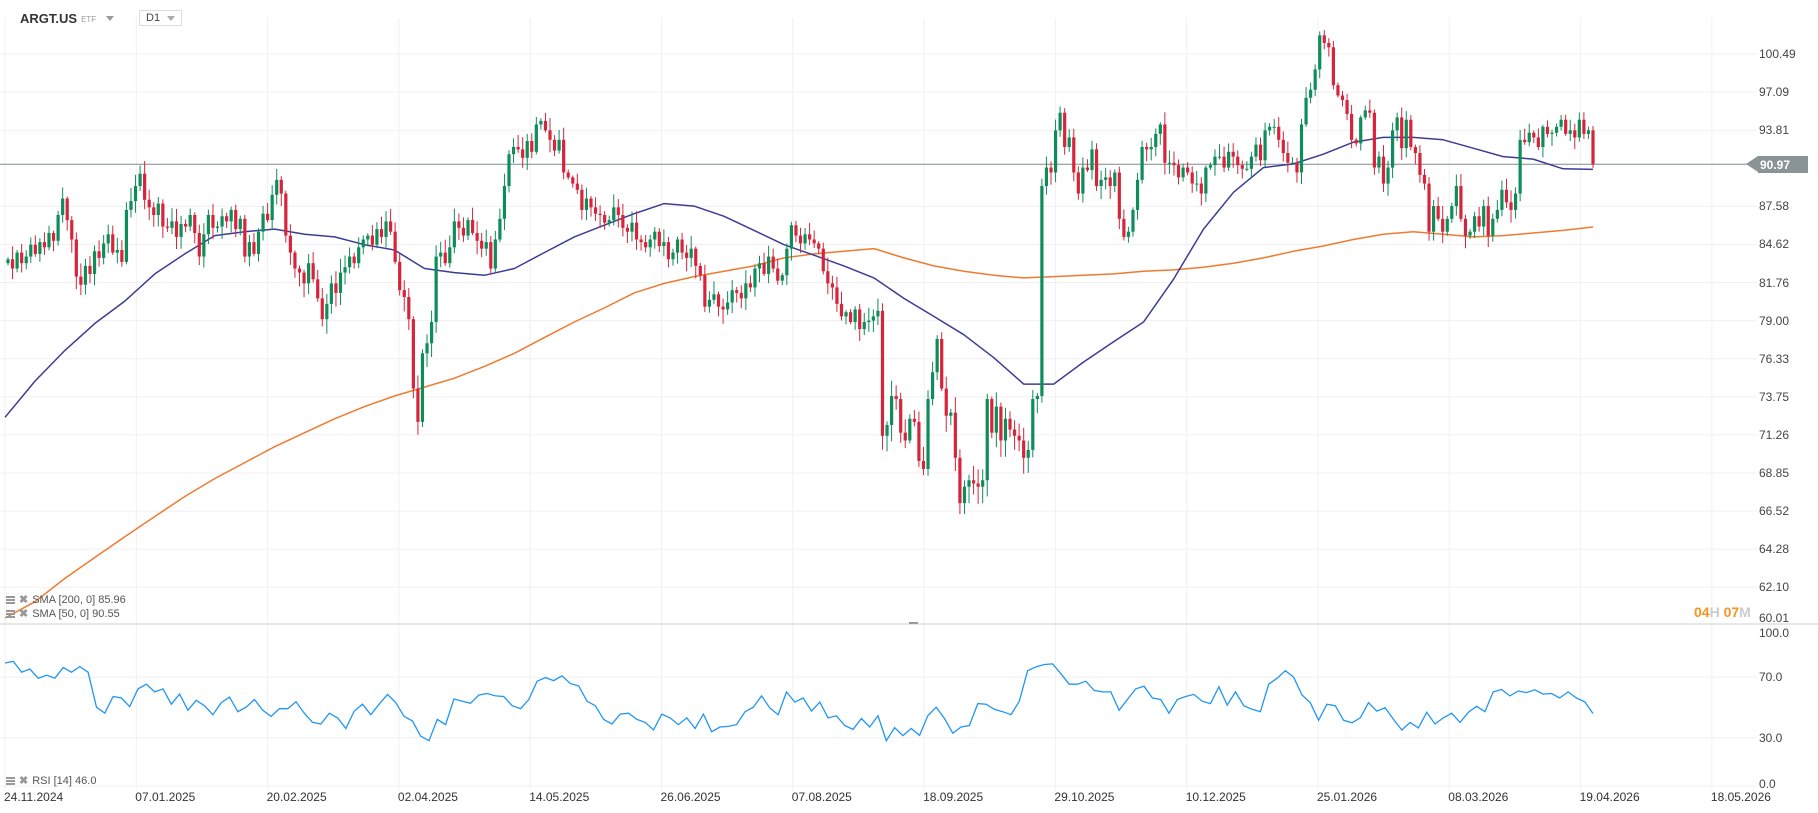 This screenshot has width=1818, height=813. I want to click on legend-sma50: ✖ SMA [50, 0] 90.55, so click(63, 613).